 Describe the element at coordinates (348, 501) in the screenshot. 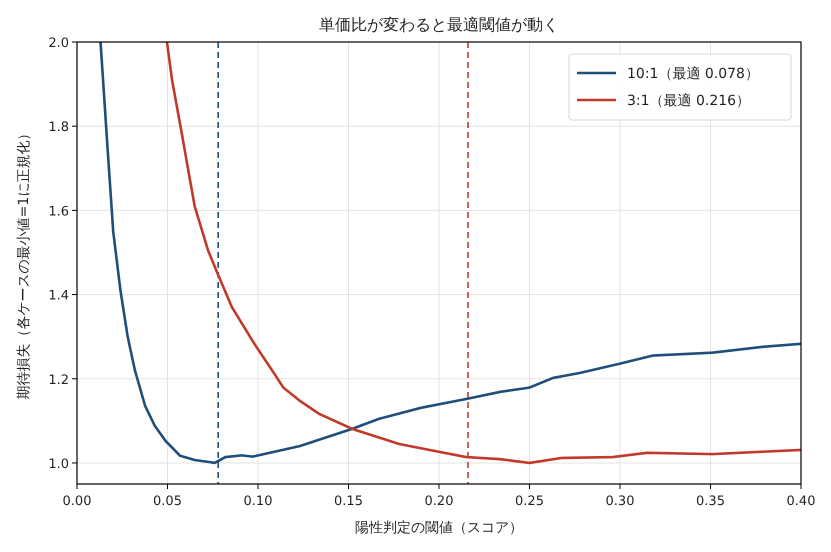

I see `x-tick-label: 0.15` at that location.